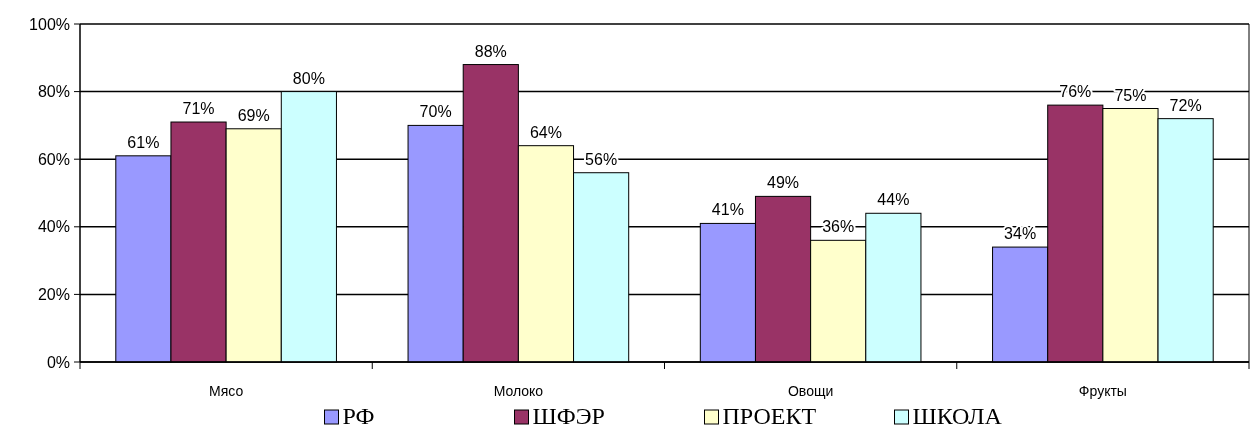  What do you see at coordinates (783, 183) in the screenshot?
I see `data-label: 49%` at bounding box center [783, 183].